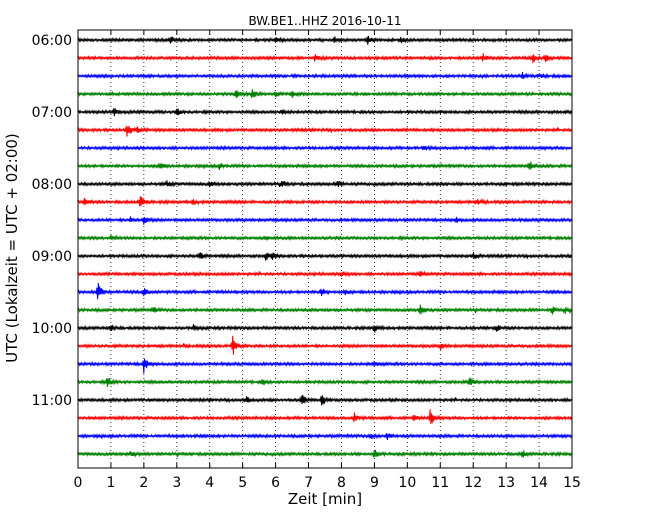 Image resolution: width=650 pixels, height=520 pixels. I want to click on x-tick-label: 13, so click(506, 483).